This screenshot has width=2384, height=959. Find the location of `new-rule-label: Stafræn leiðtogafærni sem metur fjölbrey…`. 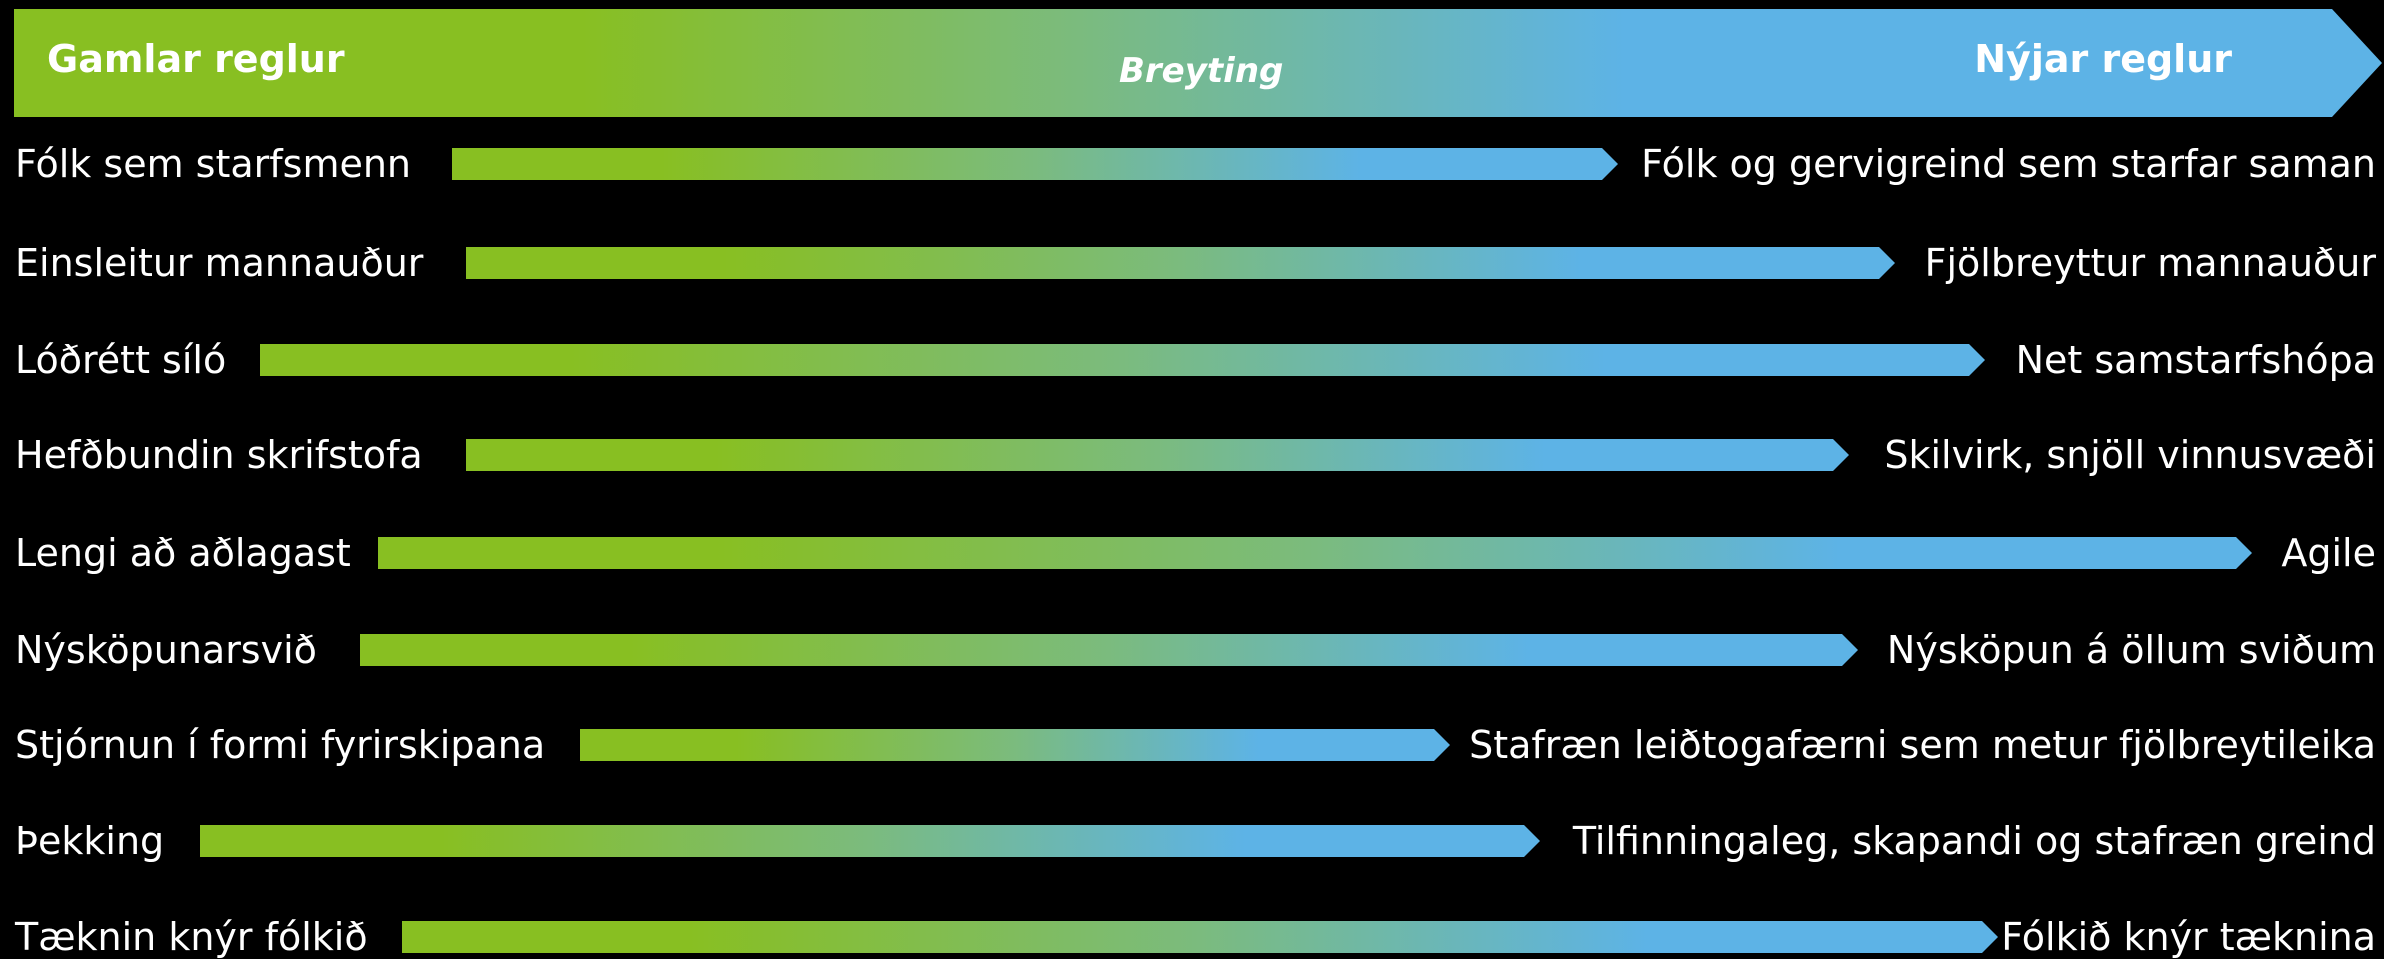

new-rule-label: Stafræn leiðtogafærni sem metur fjölbrey… is located at coordinates (1922, 745).